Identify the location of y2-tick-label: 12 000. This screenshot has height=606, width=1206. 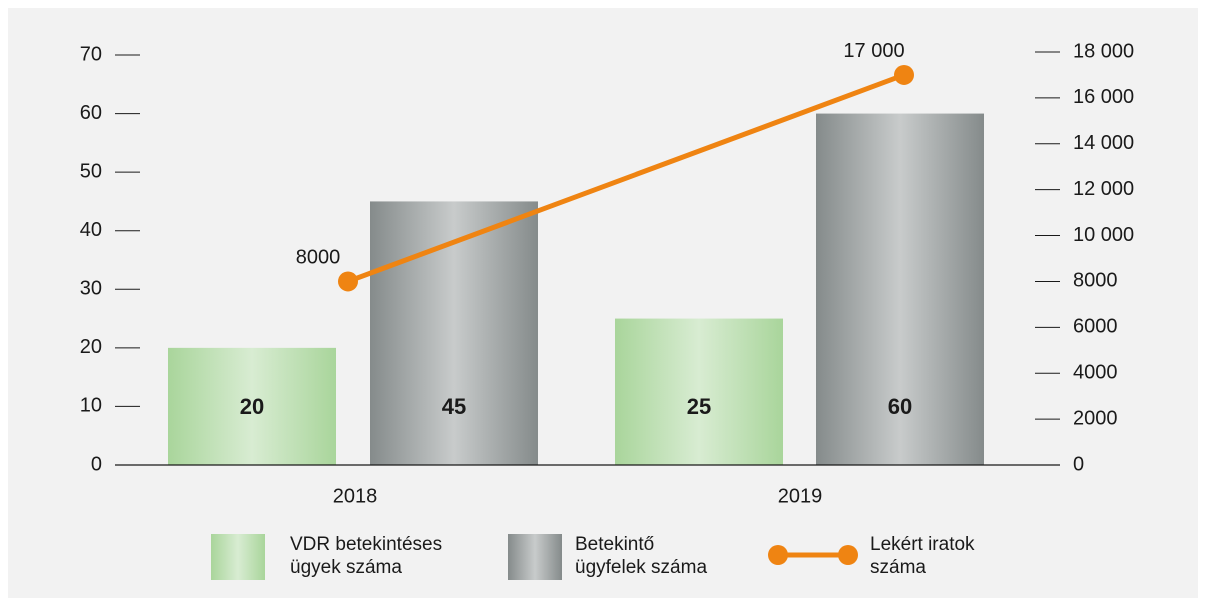
(1103, 189).